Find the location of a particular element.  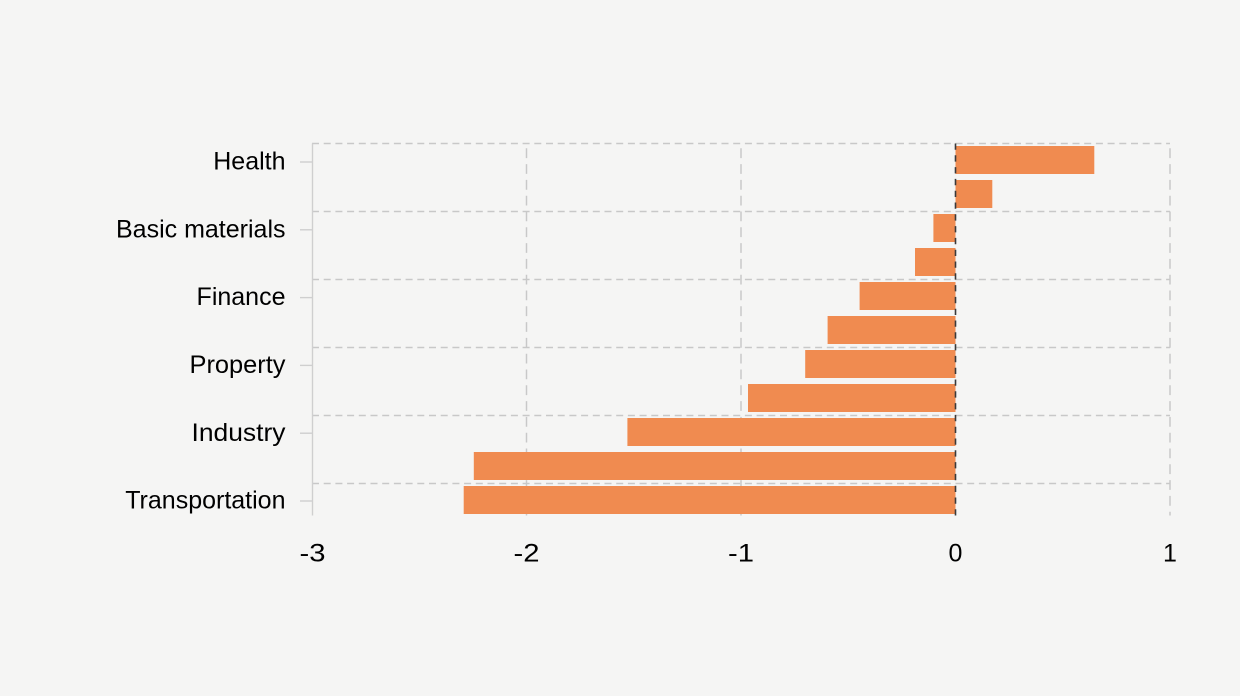

svg-text: -2 is located at coordinates (527, 554).